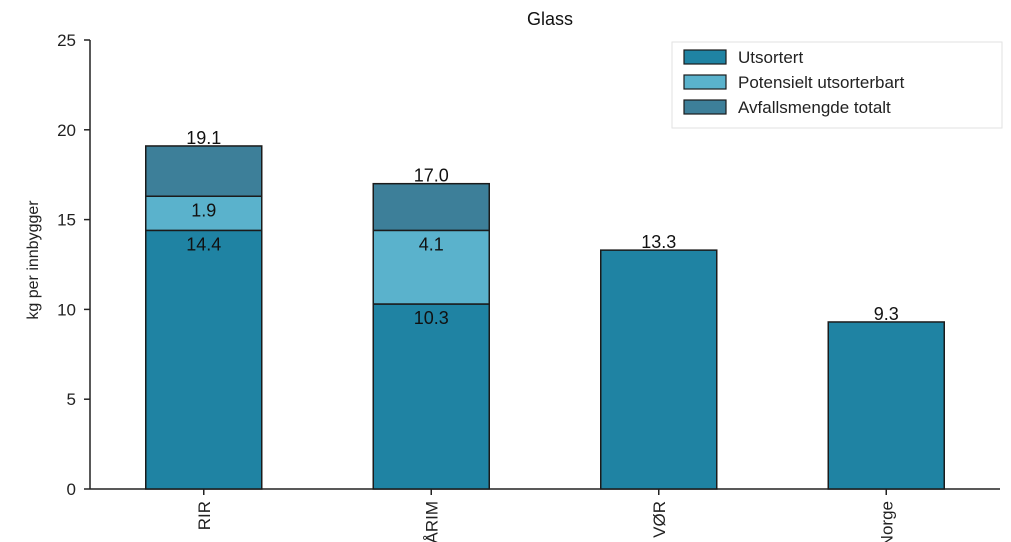 Image resolution: width=1011 pixels, height=542 pixels. What do you see at coordinates (886, 314) in the screenshot?
I see `total-label: 9.3` at bounding box center [886, 314].